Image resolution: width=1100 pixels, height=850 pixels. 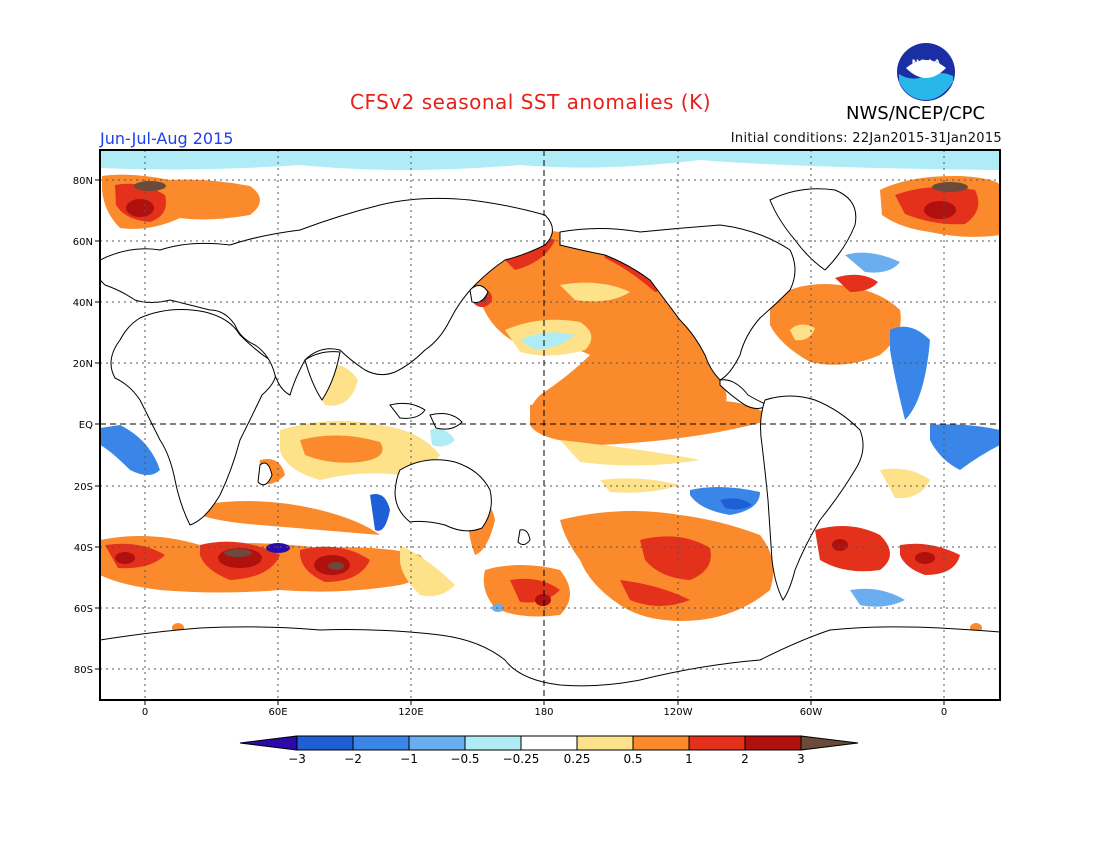 What do you see at coordinates (83, 670) in the screenshot?
I see `lat-label: 80S` at bounding box center [83, 670].